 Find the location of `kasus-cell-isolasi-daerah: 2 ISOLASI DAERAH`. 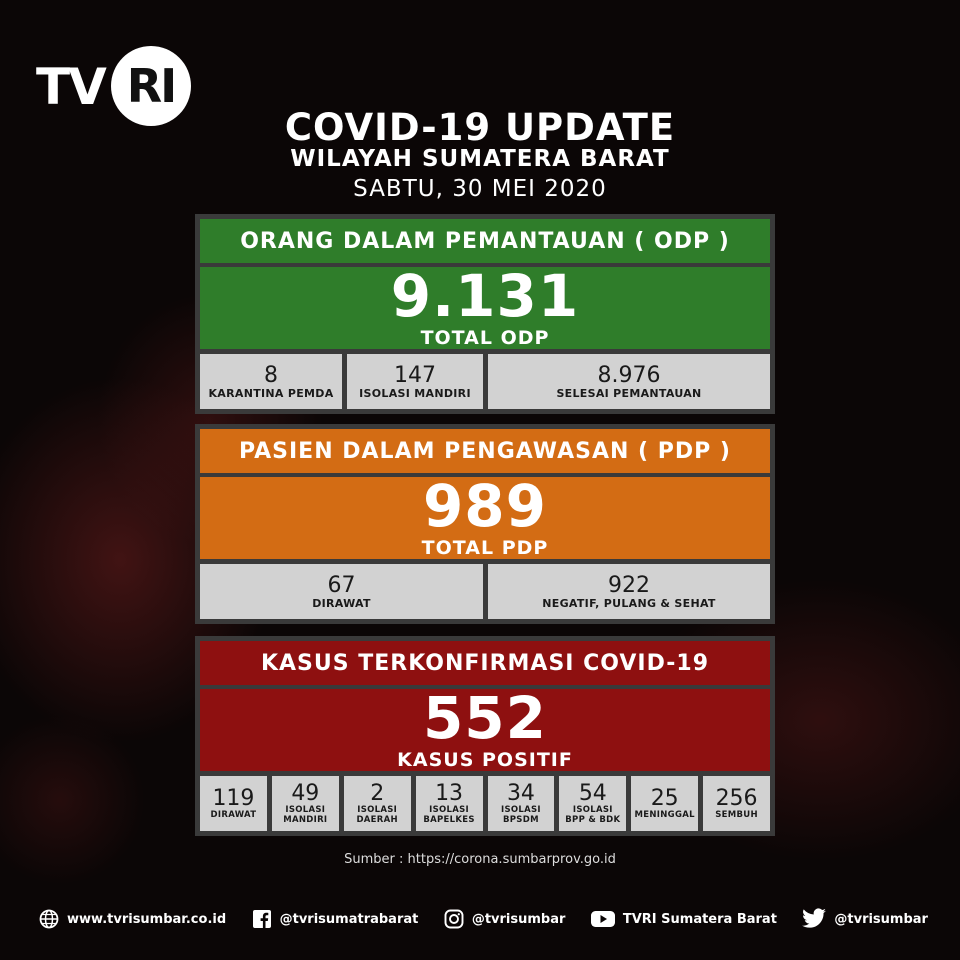

kasus-cell-isolasi-daerah: 2 ISOLASI DAERAH is located at coordinates (377, 803).